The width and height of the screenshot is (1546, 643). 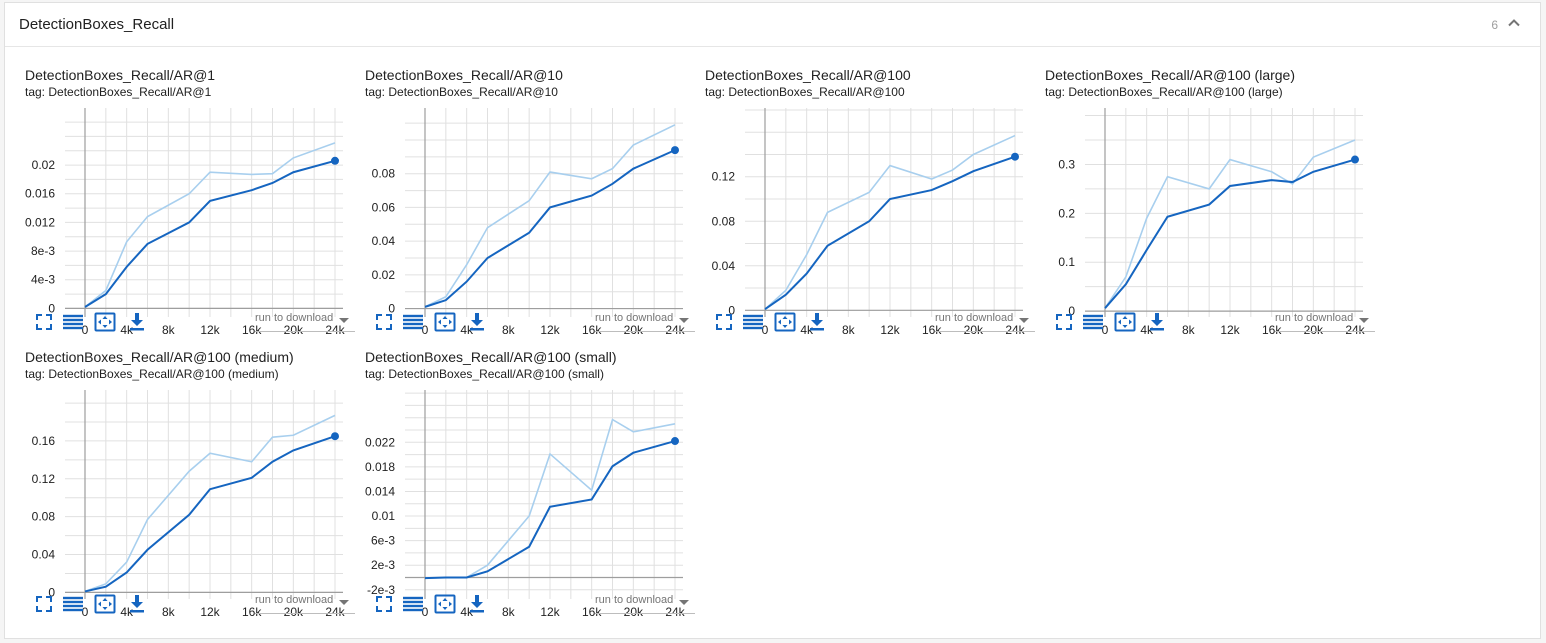 I want to click on line-chart: 0 0.02 0.04 0.06 0.08 0 4k 8k 12k 16k 20k 24k, so click(x=515, y=202).